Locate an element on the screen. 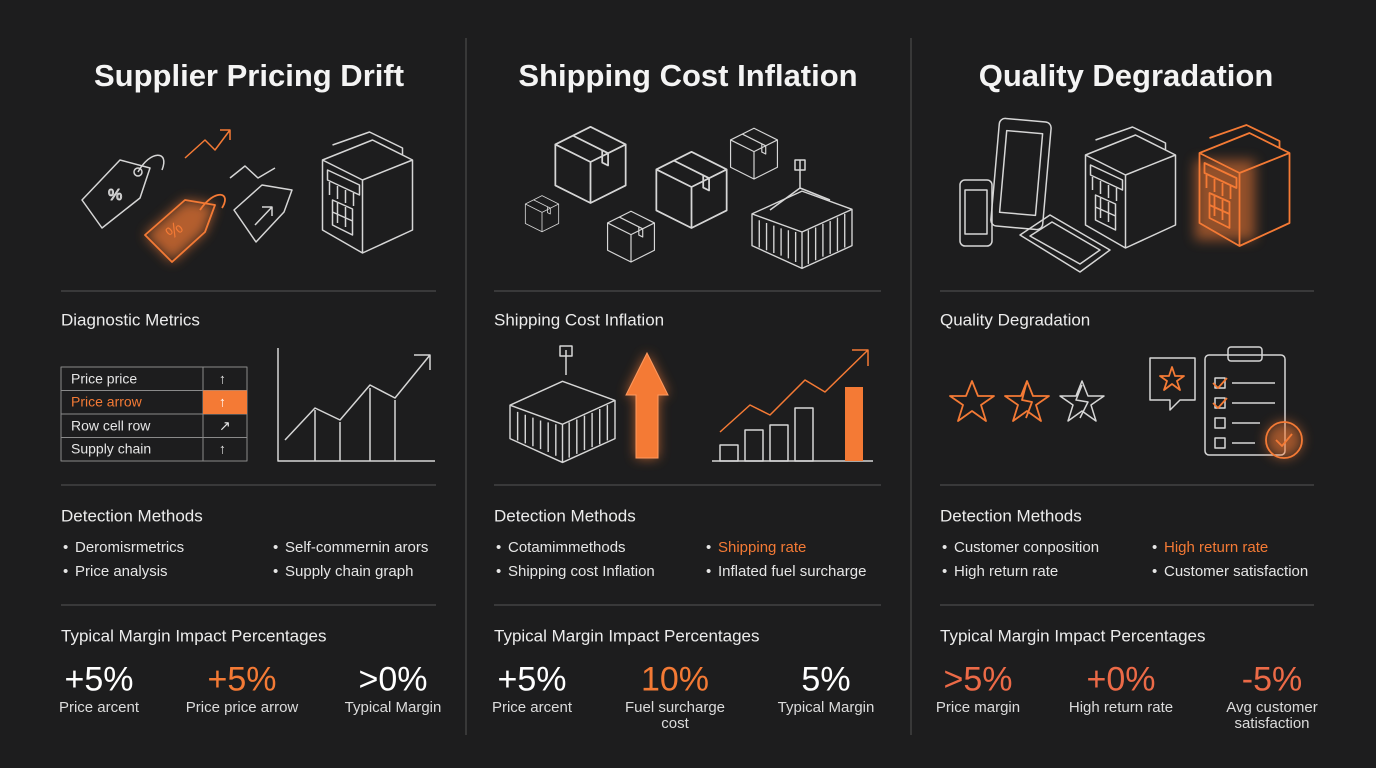 The height and width of the screenshot is (768, 1376). impact-label: Price margin is located at coordinates (978, 707).